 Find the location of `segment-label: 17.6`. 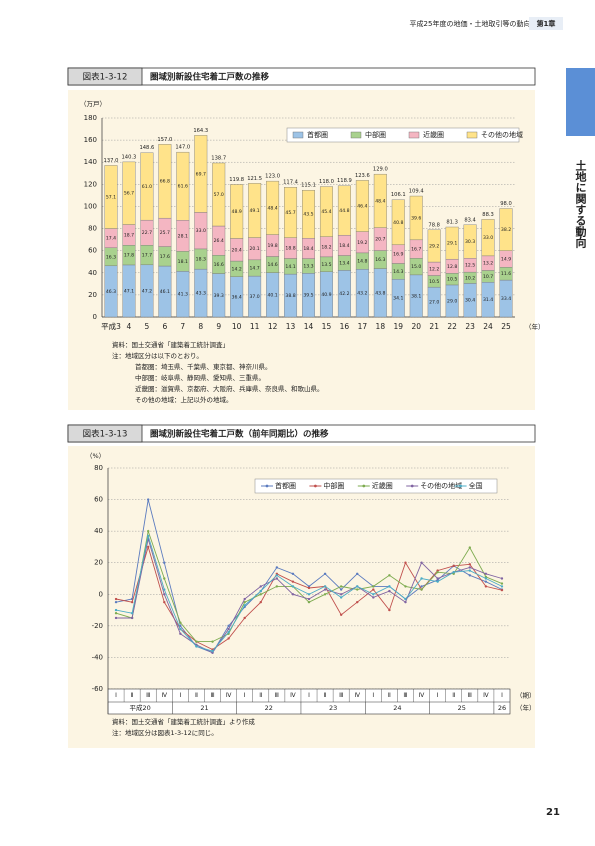

segment-label: 17.6 is located at coordinates (165, 257).